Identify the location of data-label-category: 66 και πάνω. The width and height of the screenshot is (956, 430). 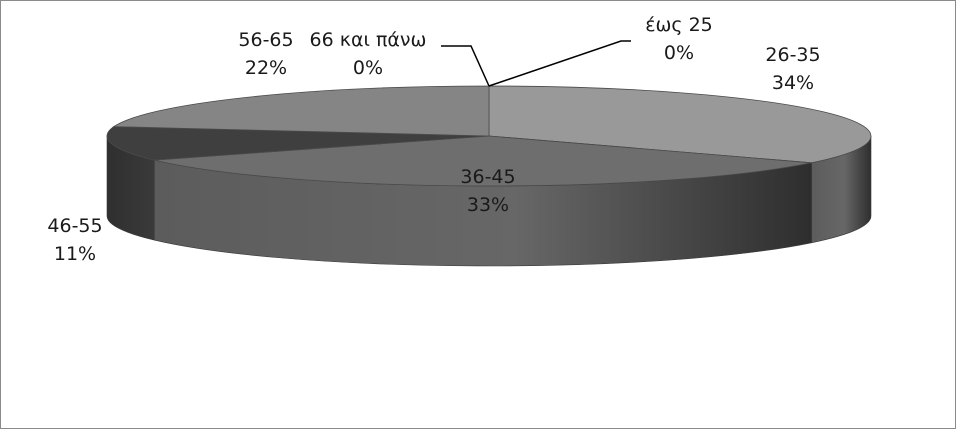
(368, 40).